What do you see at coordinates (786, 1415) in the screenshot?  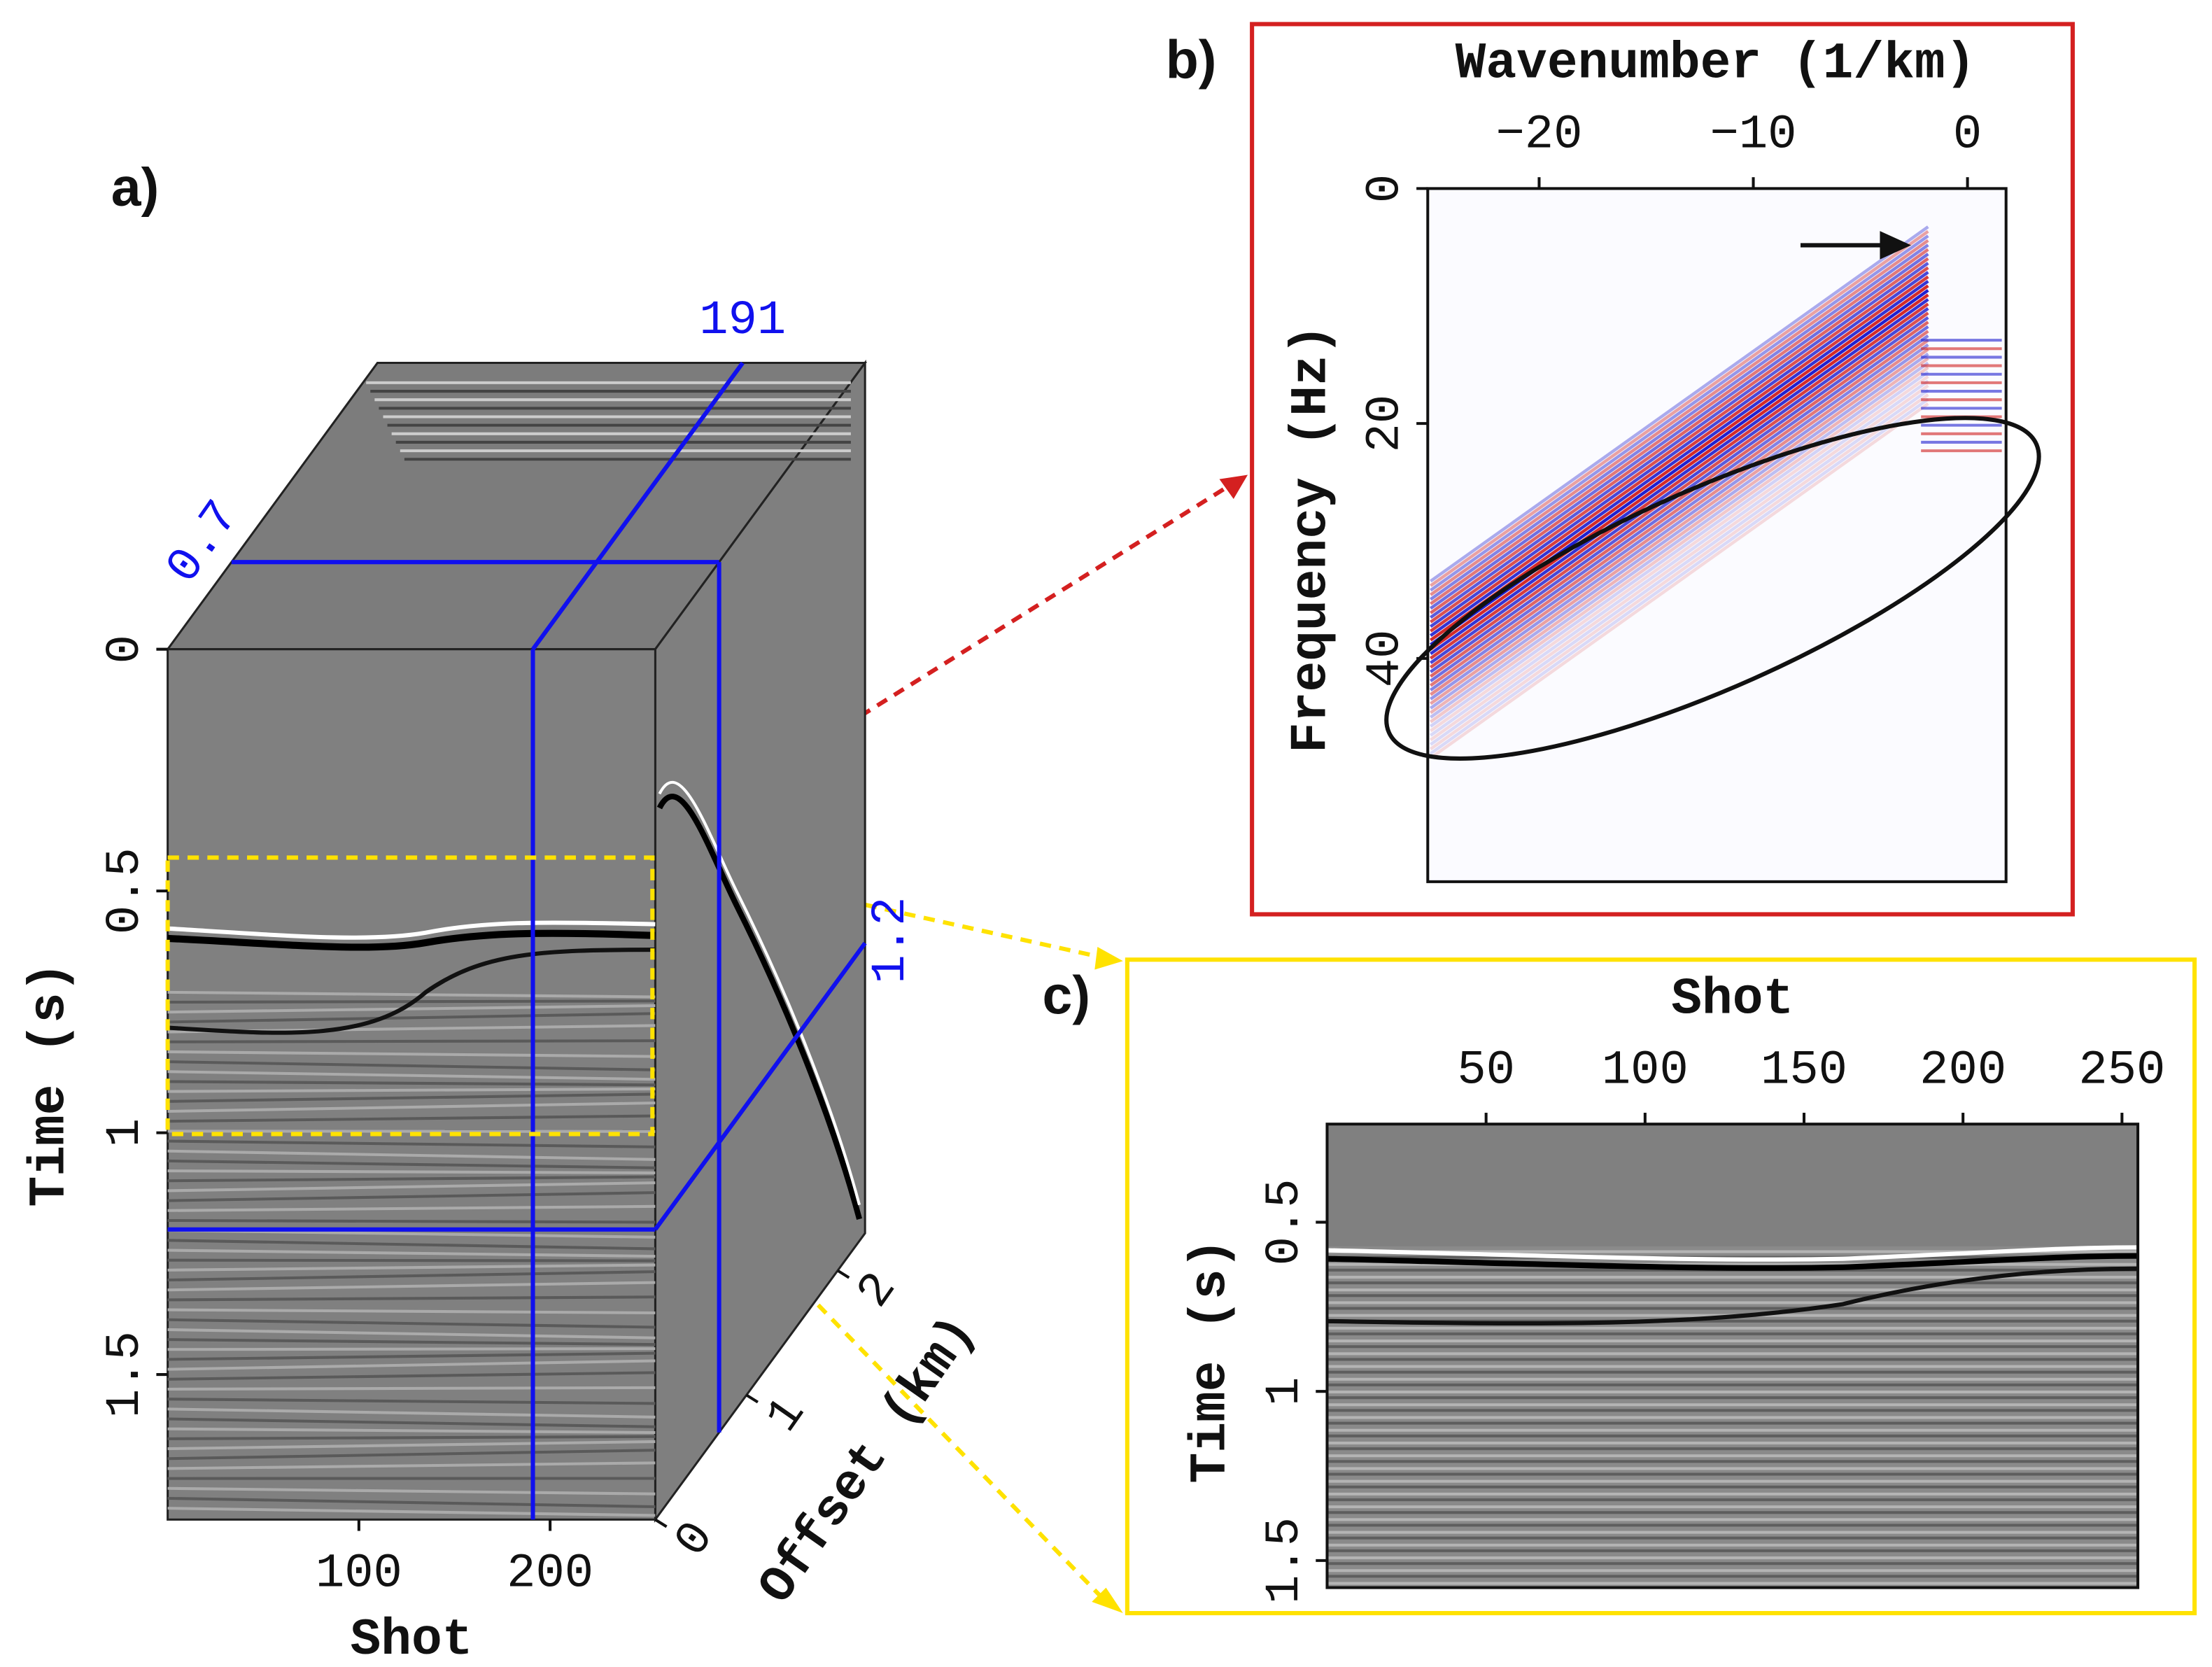 I see `z-tick-label: 1` at bounding box center [786, 1415].